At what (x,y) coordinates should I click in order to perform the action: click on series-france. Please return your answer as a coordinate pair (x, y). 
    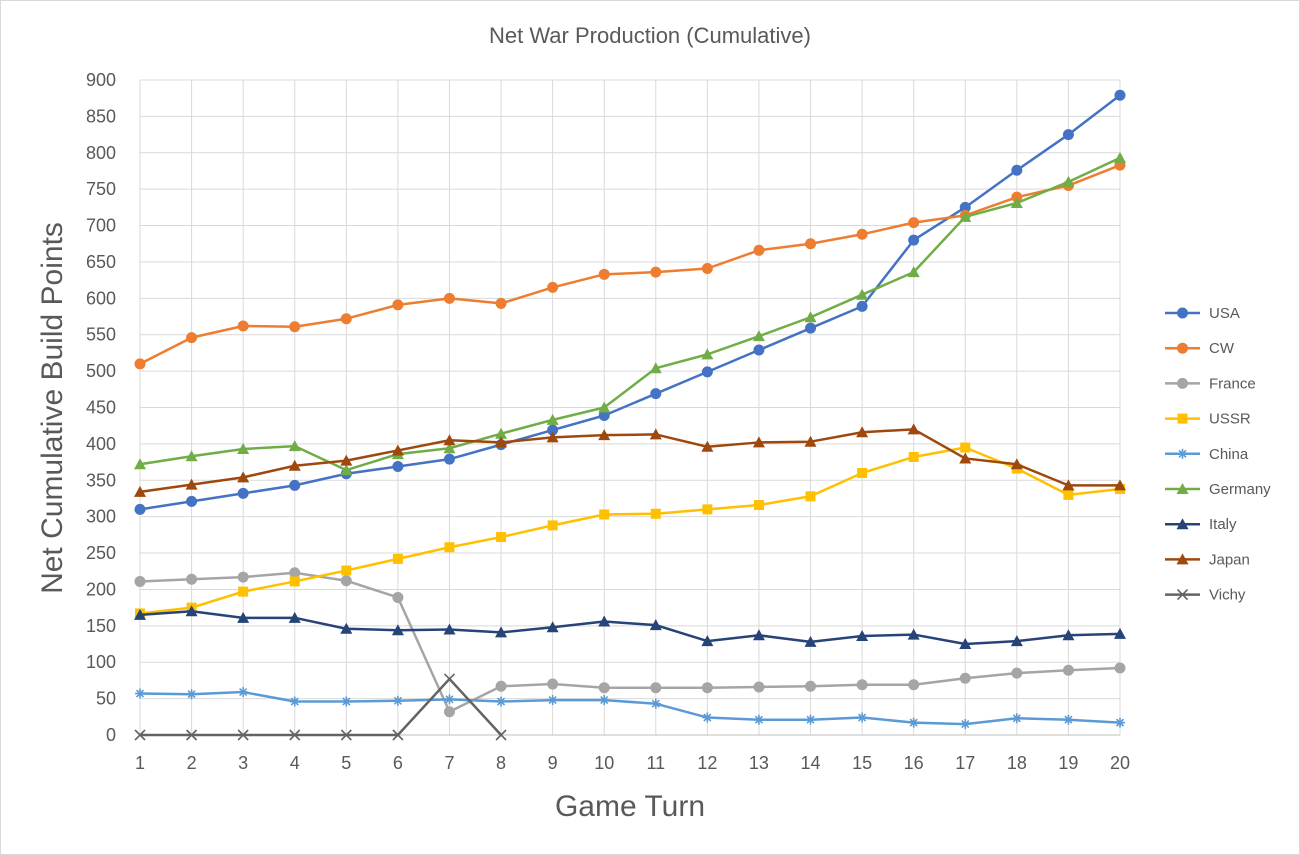
    Looking at the image, I should click on (630, 642).